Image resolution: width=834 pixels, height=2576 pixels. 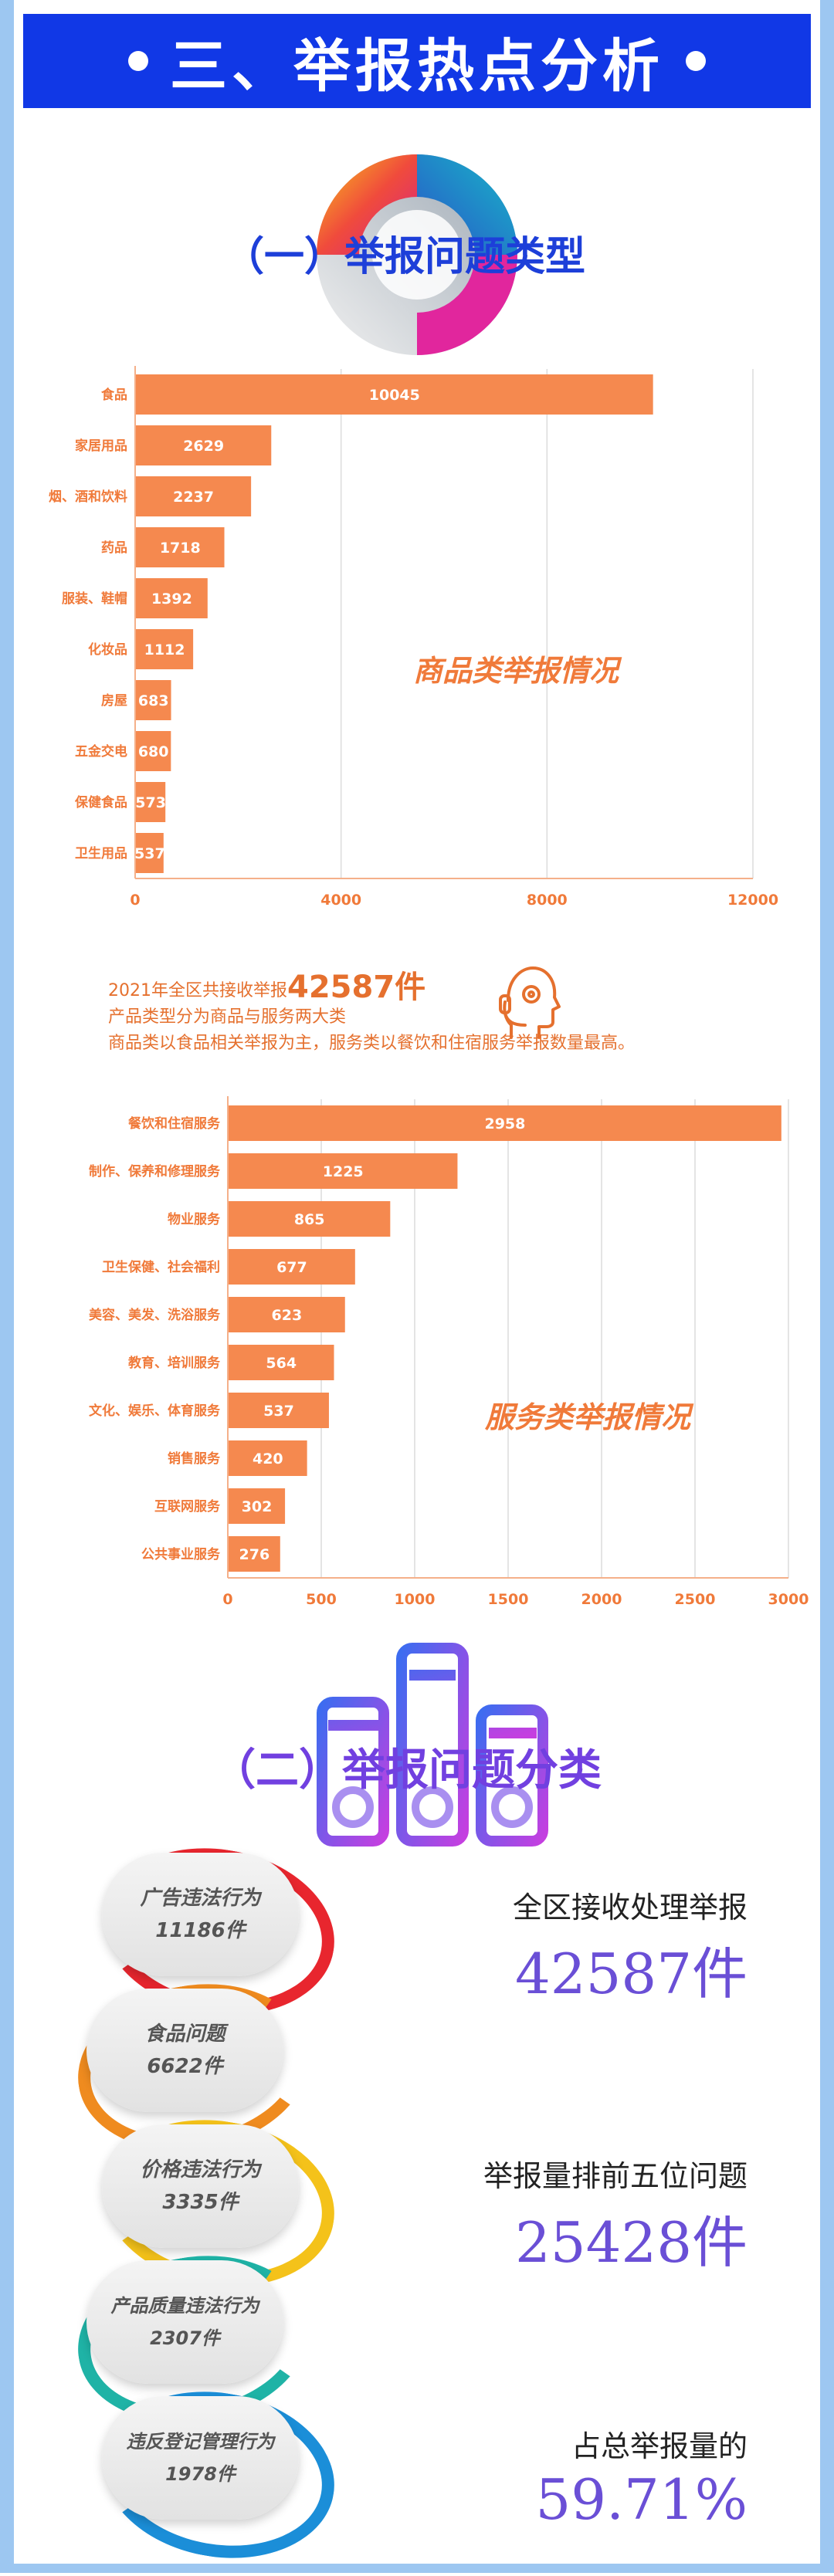 What do you see at coordinates (407, 1770) in the screenshot?
I see `section2-title: （二）举报问题分类` at bounding box center [407, 1770].